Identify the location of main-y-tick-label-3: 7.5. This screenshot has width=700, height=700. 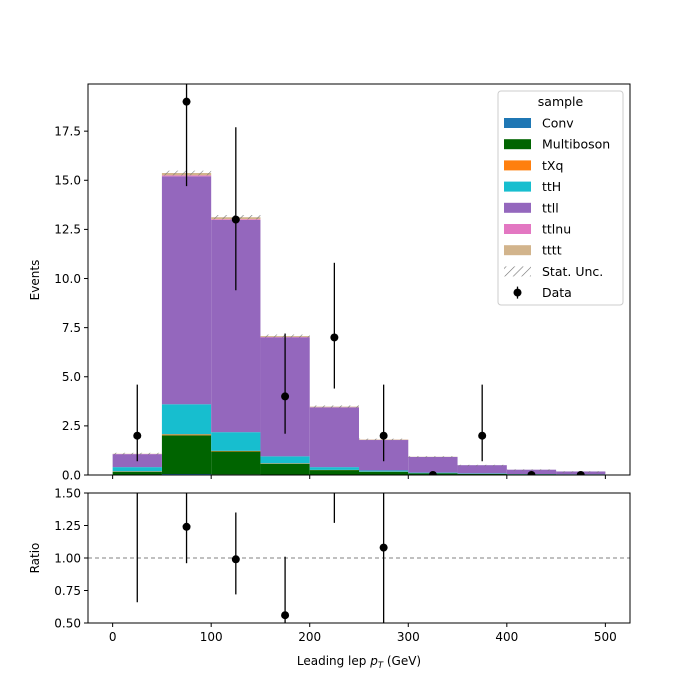
(71, 328).